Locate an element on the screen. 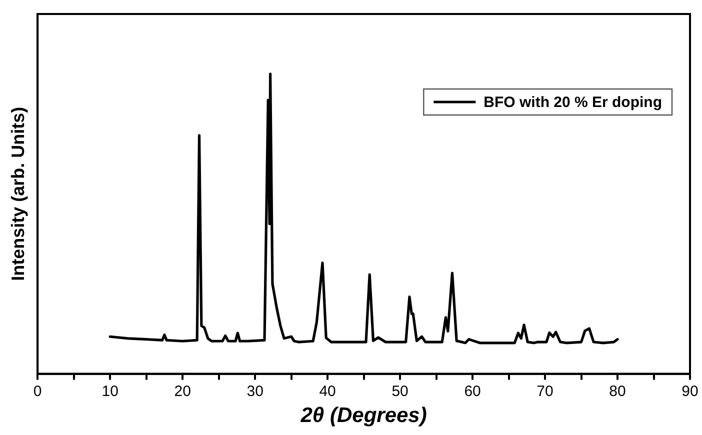  x-tick-label: 20 is located at coordinates (182, 391).